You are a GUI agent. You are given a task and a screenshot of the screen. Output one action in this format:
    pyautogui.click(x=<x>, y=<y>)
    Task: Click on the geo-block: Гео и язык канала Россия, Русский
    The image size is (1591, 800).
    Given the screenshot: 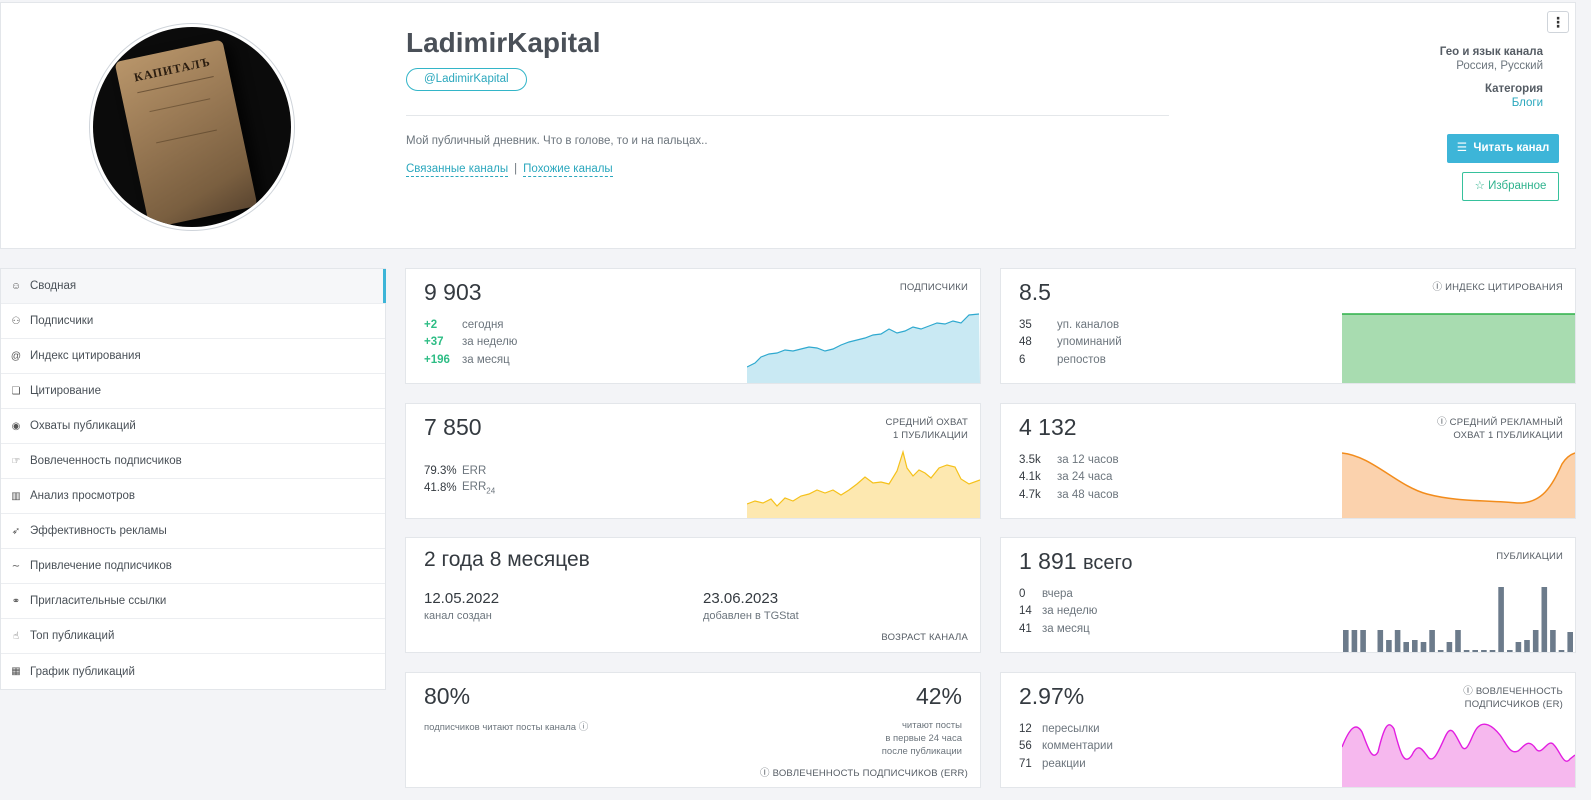 What is the action you would take?
    pyautogui.click(x=1491, y=59)
    